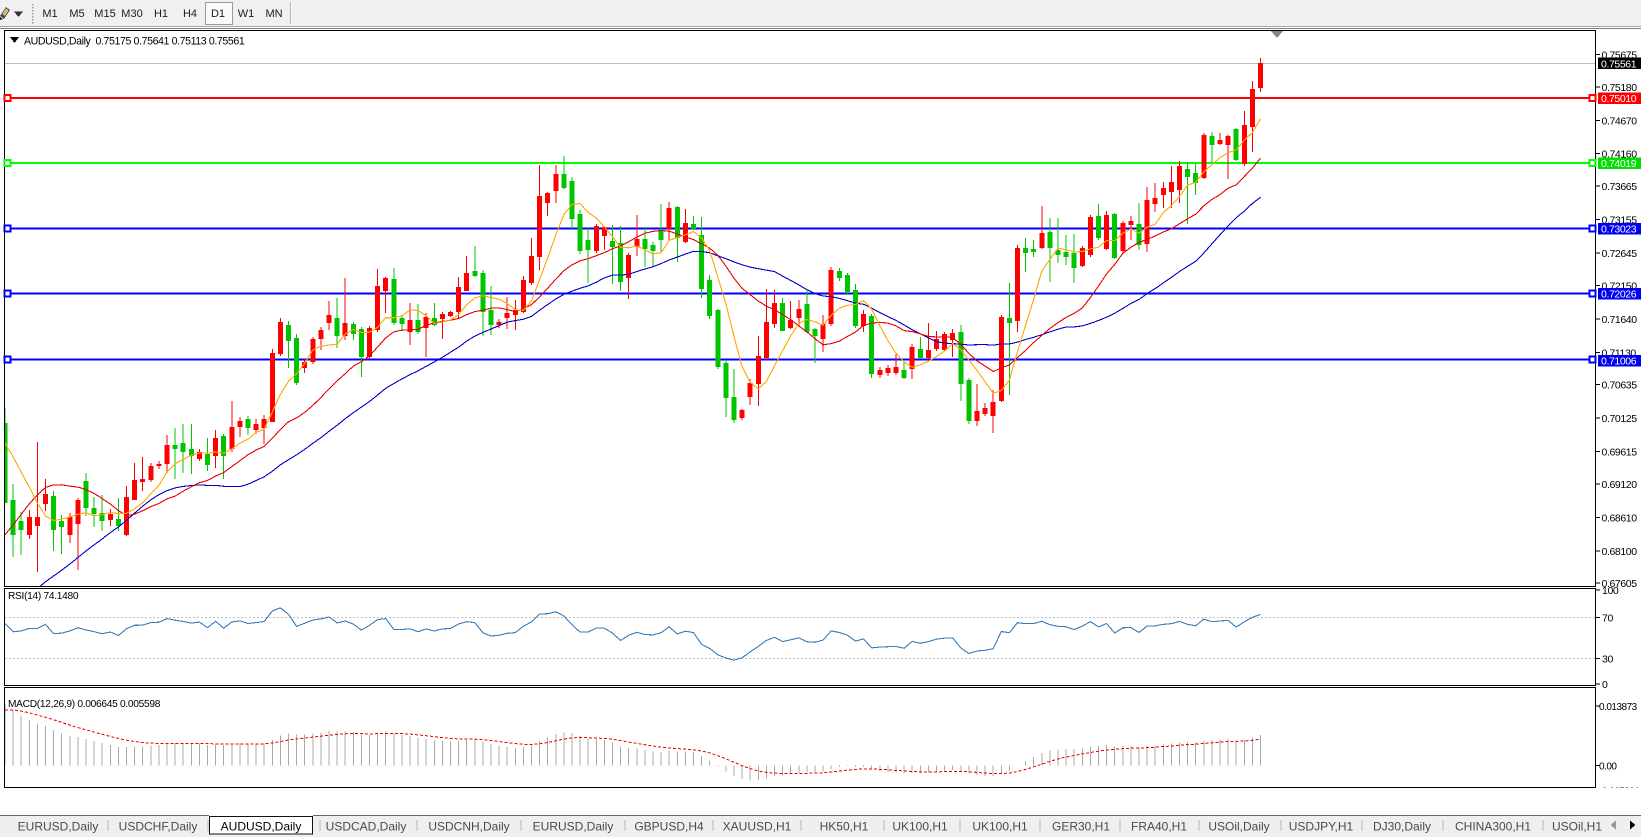 The image size is (1641, 837). I want to click on svg-text: USDCHF,Daily, so click(158, 827).